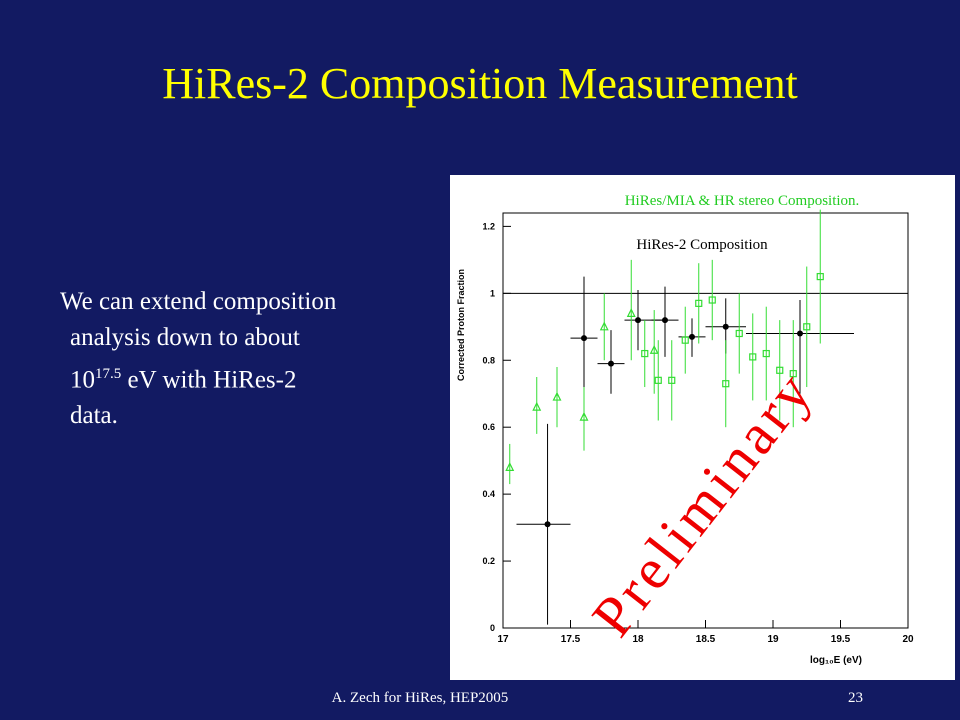 The width and height of the screenshot is (960, 720). I want to click on body-line: 1017.5 eV with HiRes-2, so click(250, 377).